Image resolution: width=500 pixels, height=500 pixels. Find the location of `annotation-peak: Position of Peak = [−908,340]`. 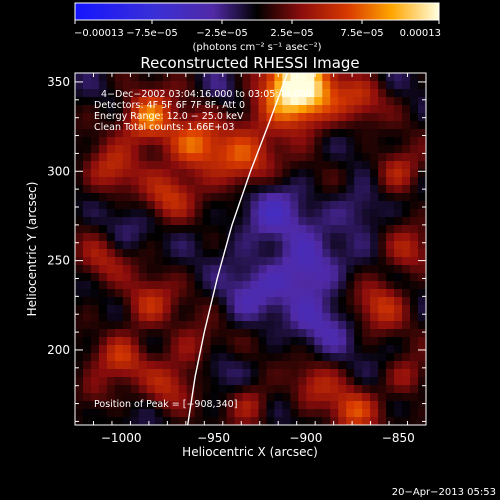

annotation-peak: Position of Peak = [−908,340] is located at coordinates (165, 404).